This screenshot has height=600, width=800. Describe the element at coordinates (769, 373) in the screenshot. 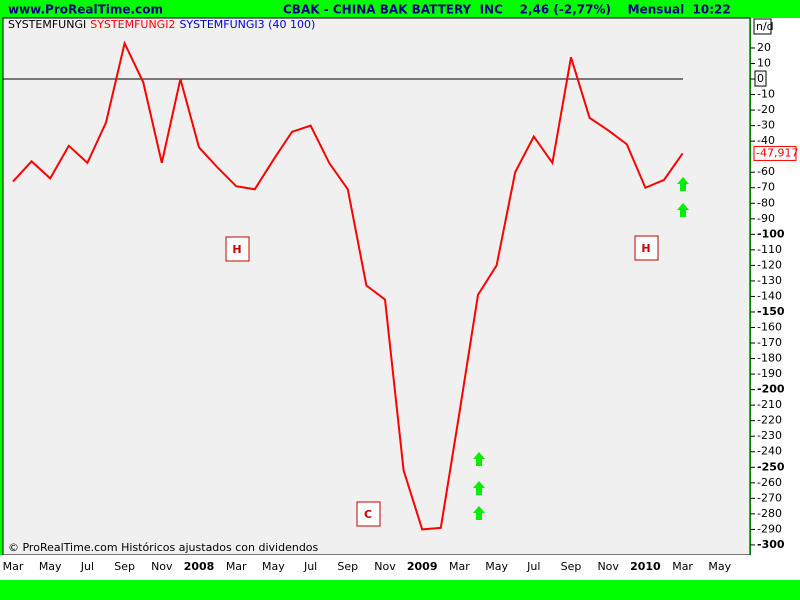

I see `y-tick-label: -190` at that location.